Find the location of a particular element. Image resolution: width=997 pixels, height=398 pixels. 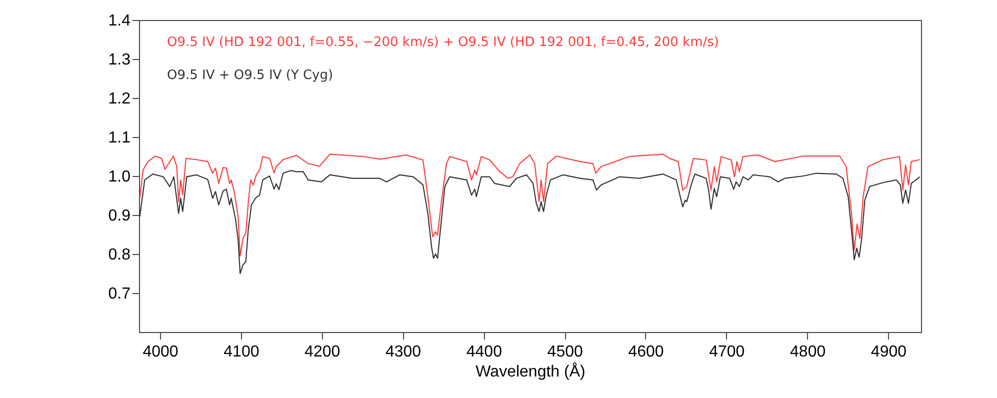

x-tick-label: 4100 is located at coordinates (242, 352).